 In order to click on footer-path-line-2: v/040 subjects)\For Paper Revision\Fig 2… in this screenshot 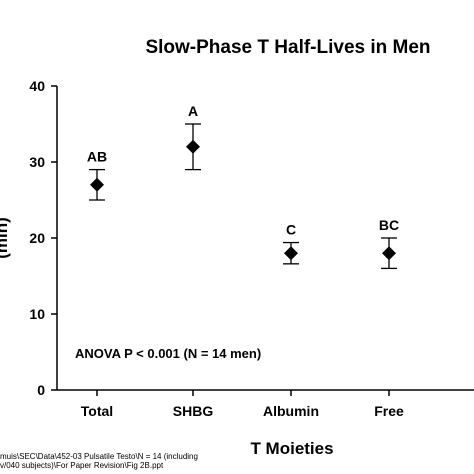, I will do `click(82, 465)`.